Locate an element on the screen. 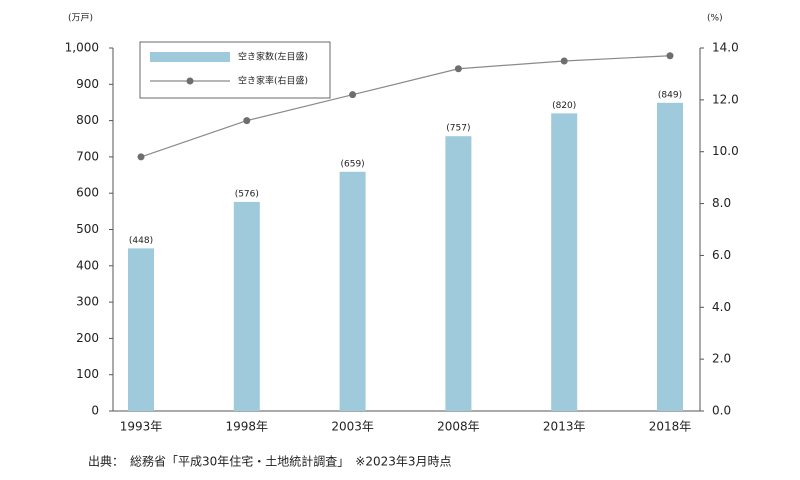  y2-tick-label: 8.0 is located at coordinates (721, 203).